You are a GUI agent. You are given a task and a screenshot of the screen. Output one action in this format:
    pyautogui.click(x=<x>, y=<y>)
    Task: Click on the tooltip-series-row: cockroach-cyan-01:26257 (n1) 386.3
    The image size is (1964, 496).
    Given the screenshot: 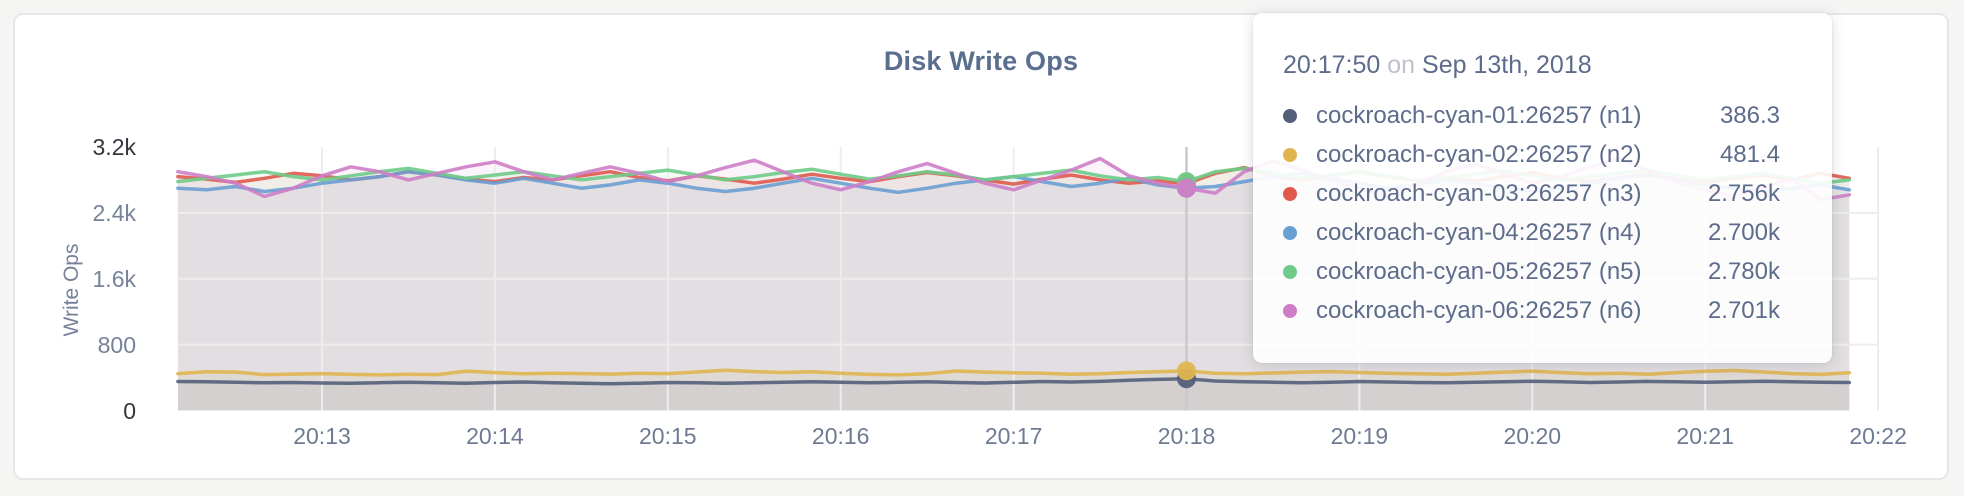 What is the action you would take?
    pyautogui.click(x=1531, y=115)
    